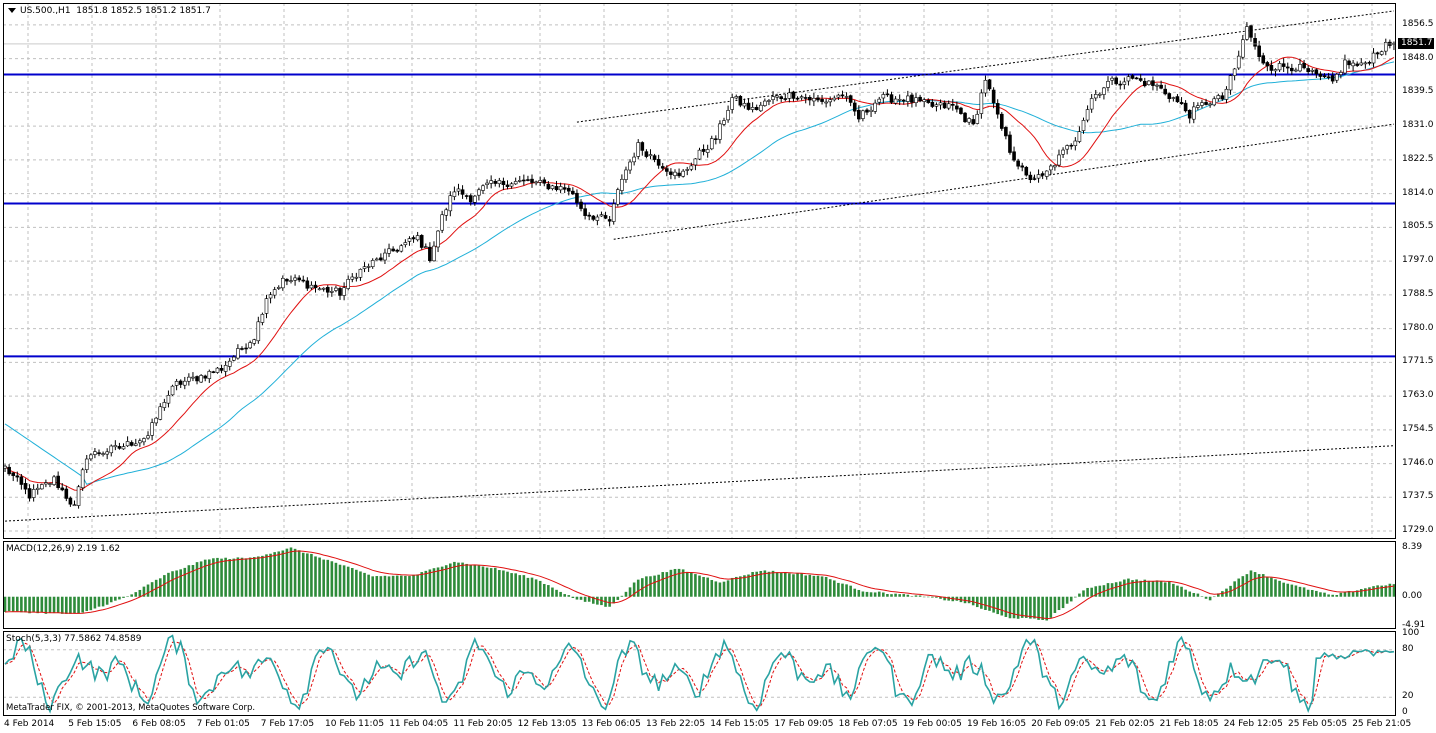 This screenshot has height=733, width=1436. Describe the element at coordinates (1418, 530) in the screenshot. I see `price-tick-label: 1729.0` at that location.